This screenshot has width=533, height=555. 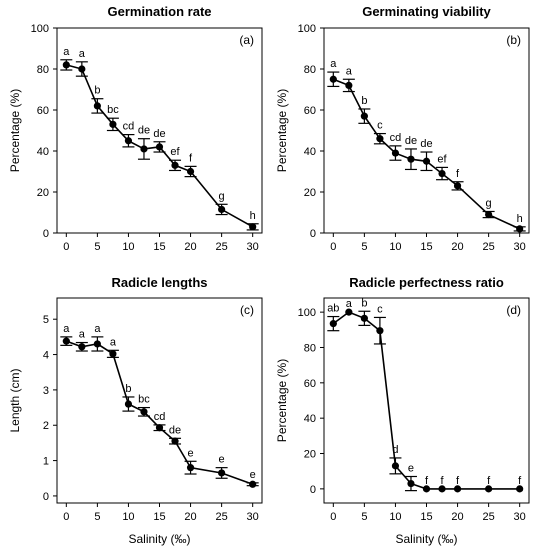 What do you see at coordinates (46, 391) in the screenshot?
I see `y-tick-label: 3` at bounding box center [46, 391].